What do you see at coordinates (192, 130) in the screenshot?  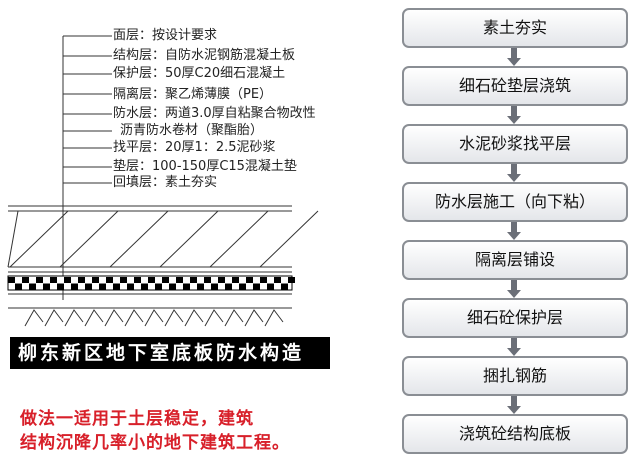 I see `layer-label: 沥青防水卷材（聚酯胎）` at bounding box center [192, 130].